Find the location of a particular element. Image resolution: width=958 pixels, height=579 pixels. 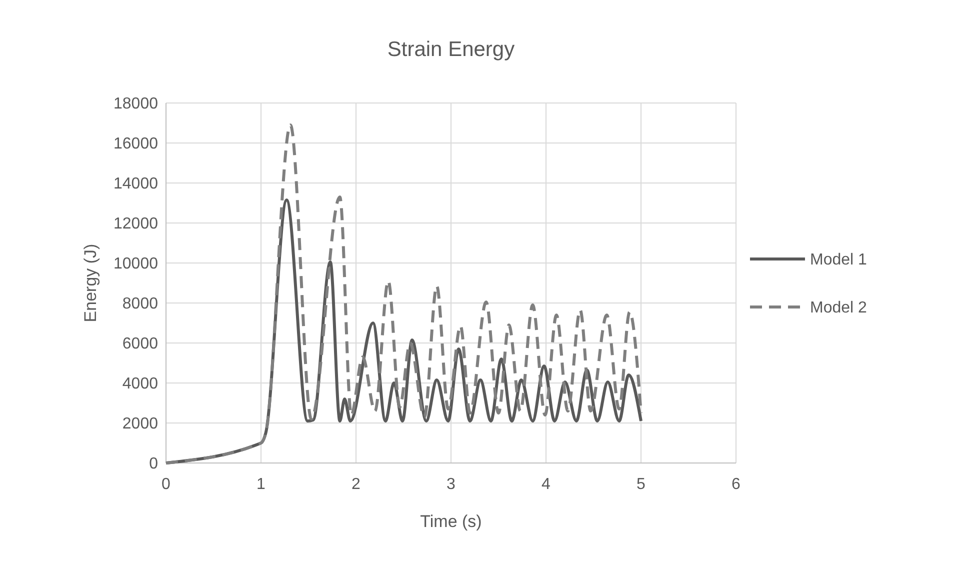

y-tick-label: 18000 is located at coordinates (136, 104).